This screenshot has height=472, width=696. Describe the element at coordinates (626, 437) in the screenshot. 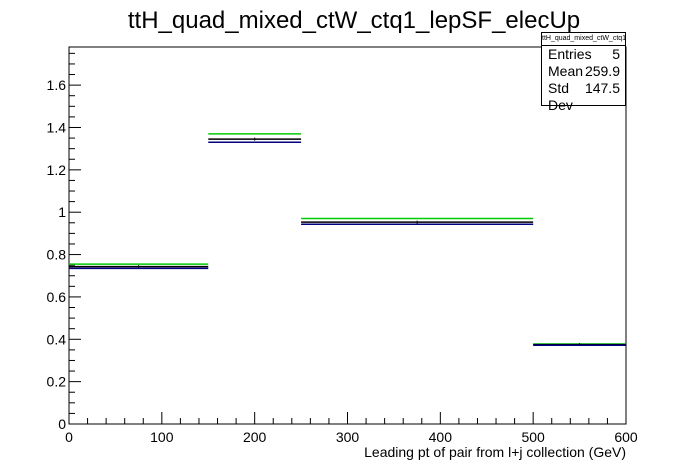

I see `x-tick-label: 600` at that location.